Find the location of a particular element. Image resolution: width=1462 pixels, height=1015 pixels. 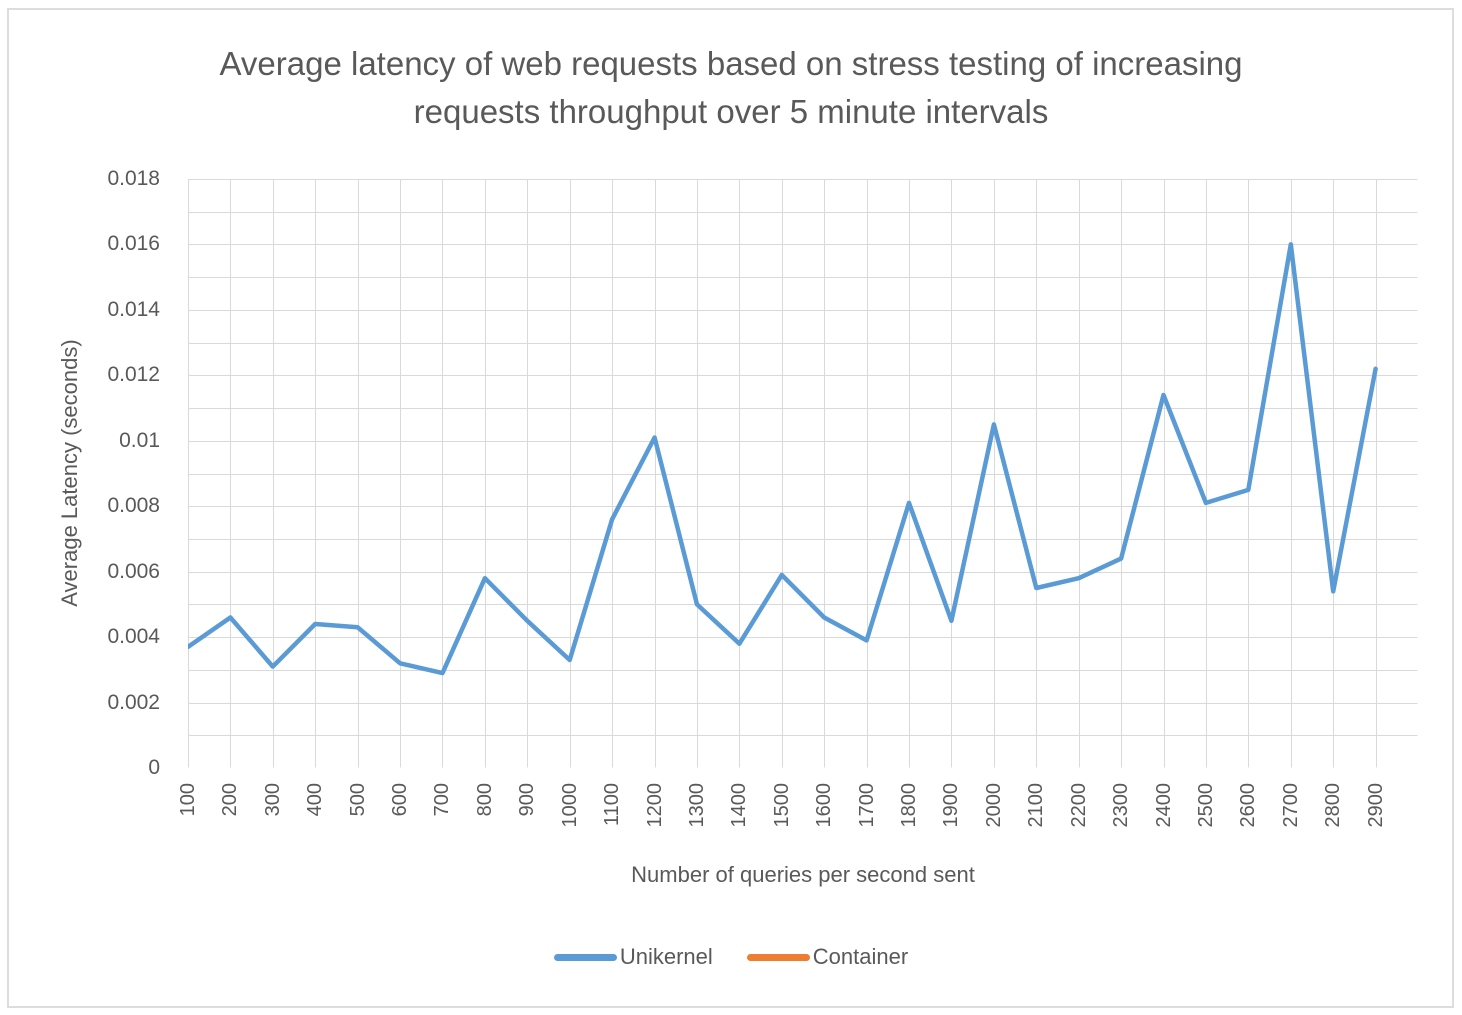

legend: Unikernel Container is located at coordinates (731, 957).